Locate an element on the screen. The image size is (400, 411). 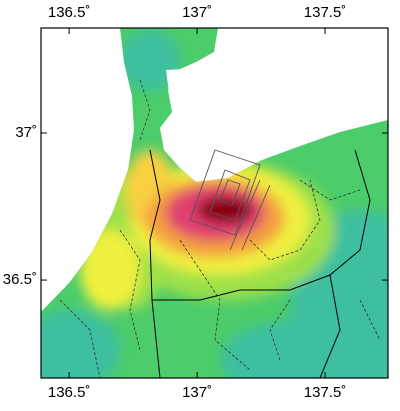
x-tick-label-top: 137.5˚ is located at coordinates (325, 12).